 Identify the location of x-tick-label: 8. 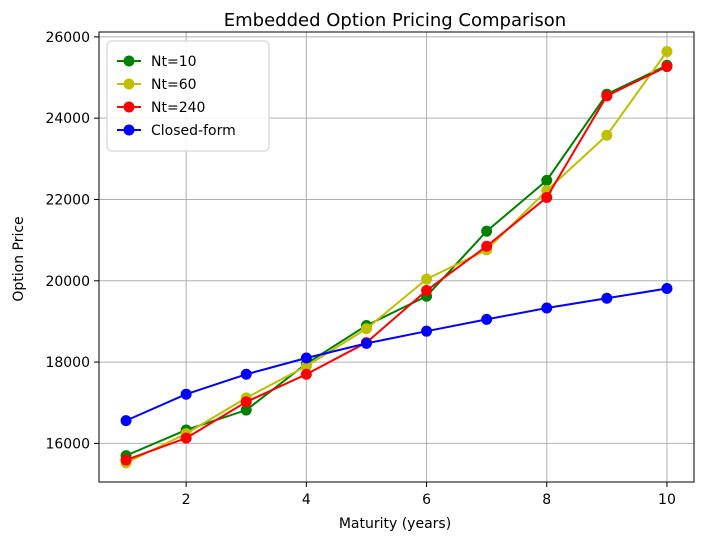
(546, 500).